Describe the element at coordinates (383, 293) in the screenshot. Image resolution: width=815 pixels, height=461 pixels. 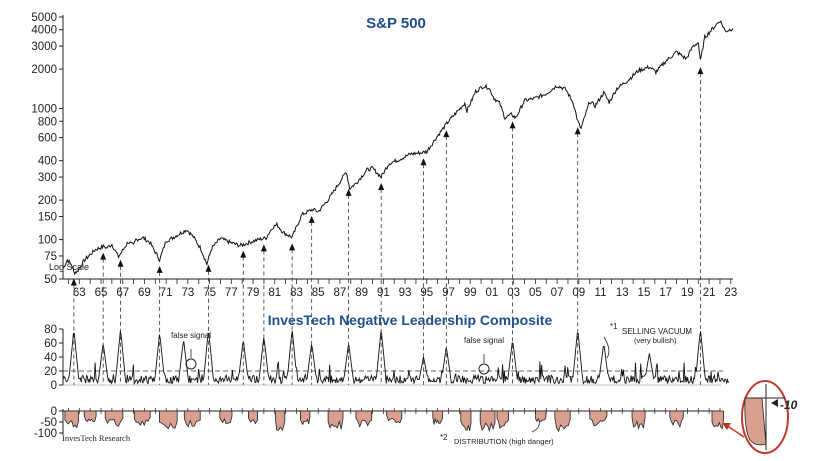
I see `x-tick-label: 91` at that location.